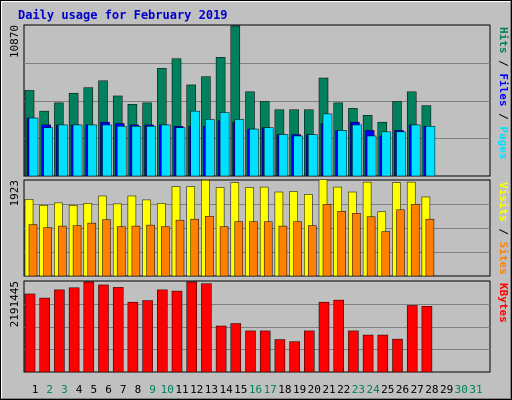 The height and width of the screenshot is (400, 512). I want to click on x-tick-label-day-25: 25, so click(387, 389).